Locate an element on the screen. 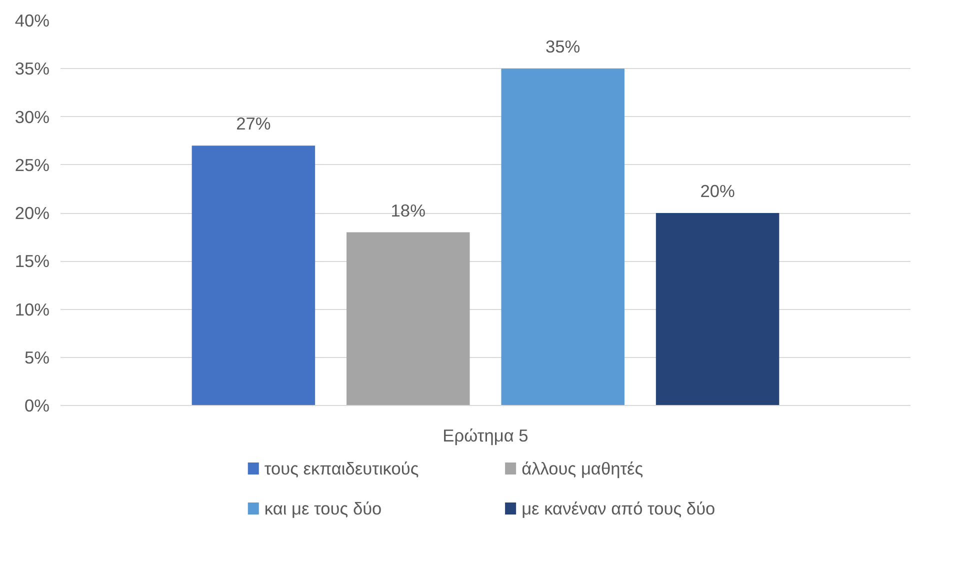  y-tick-label: 40% is located at coordinates (32, 20).